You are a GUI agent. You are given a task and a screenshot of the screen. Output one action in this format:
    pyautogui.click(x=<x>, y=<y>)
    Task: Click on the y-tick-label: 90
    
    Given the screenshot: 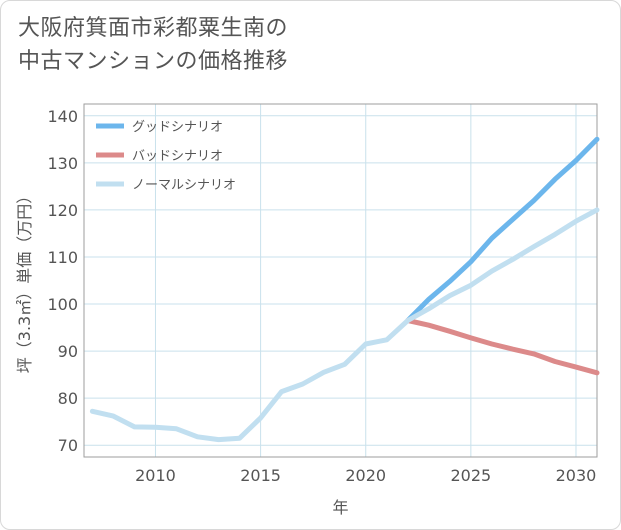 What is the action you would take?
    pyautogui.click(x=68, y=351)
    